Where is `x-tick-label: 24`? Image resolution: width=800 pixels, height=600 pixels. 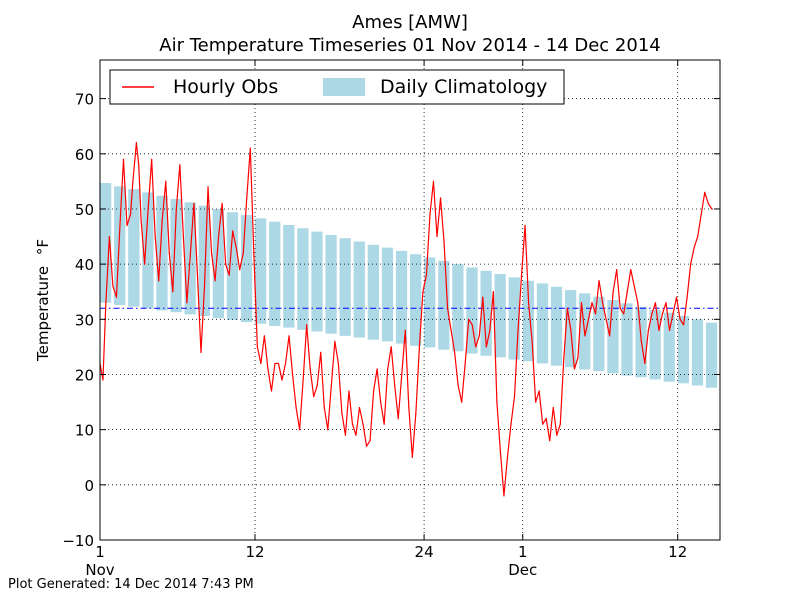
x-tick-label: 24 is located at coordinates (424, 552).